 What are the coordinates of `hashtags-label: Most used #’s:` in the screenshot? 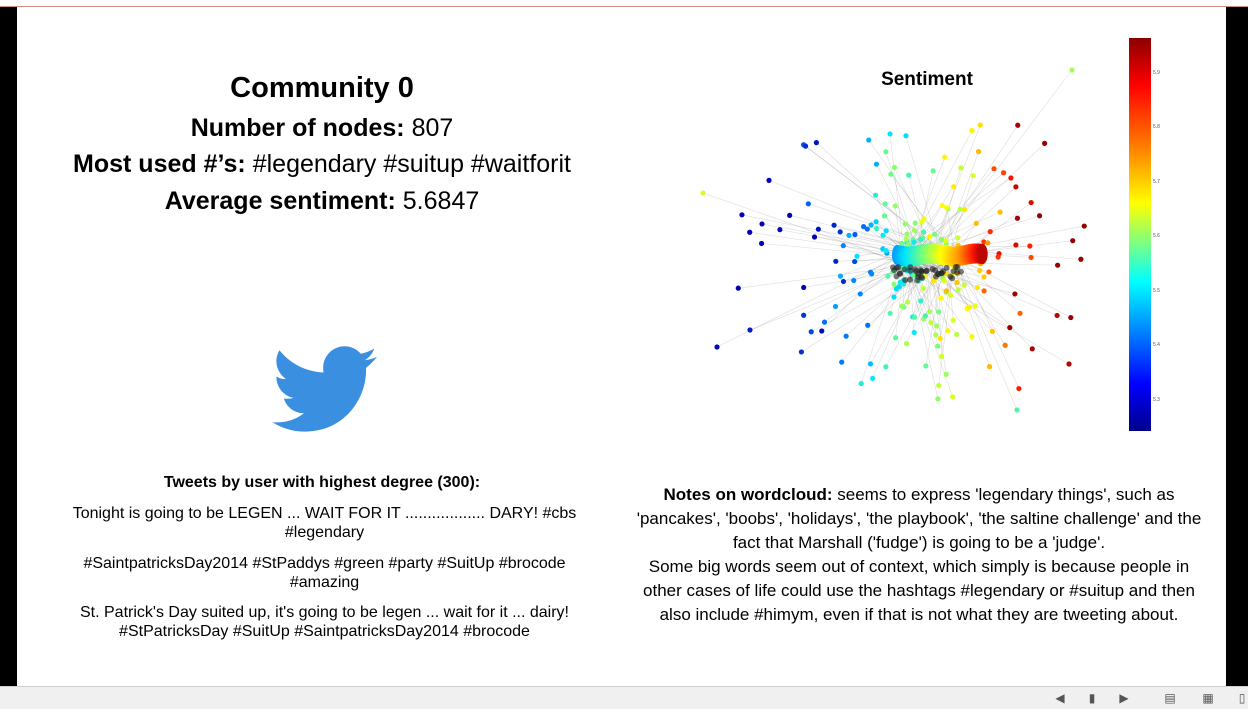 It's located at (159, 164).